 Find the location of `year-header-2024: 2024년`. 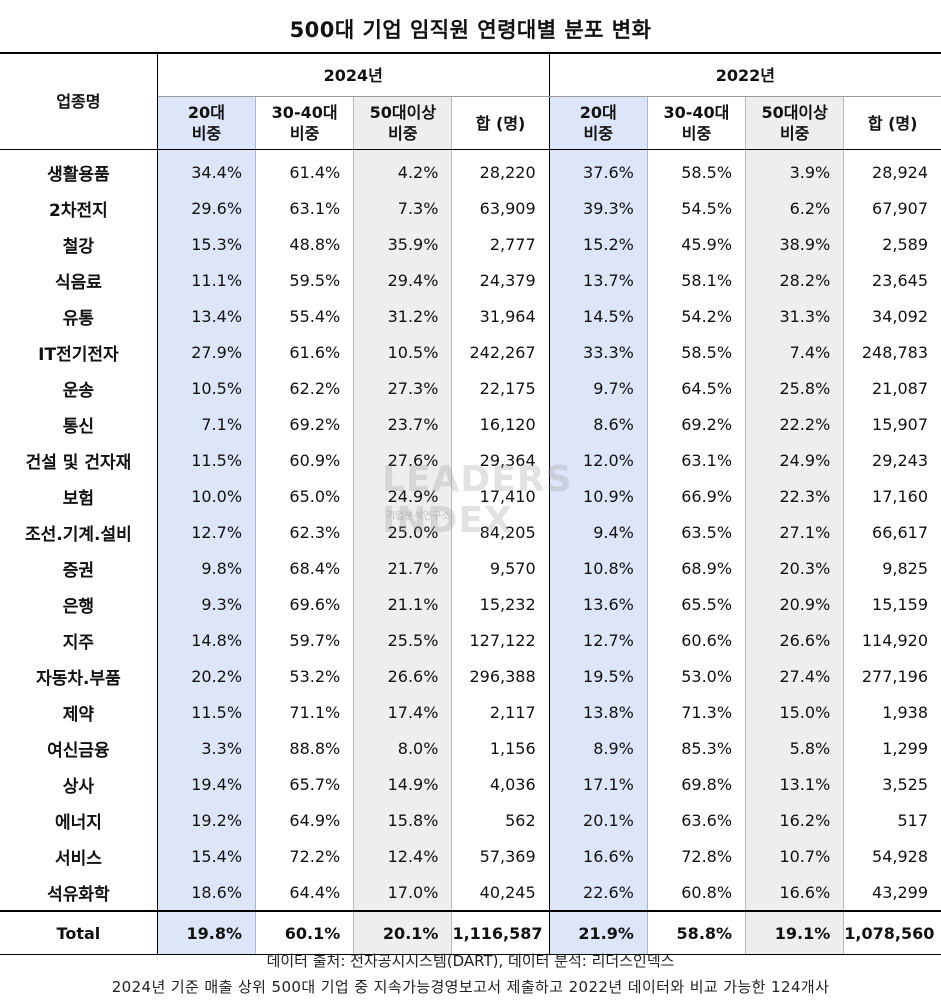

year-header-2024: 2024년 is located at coordinates (353, 75).